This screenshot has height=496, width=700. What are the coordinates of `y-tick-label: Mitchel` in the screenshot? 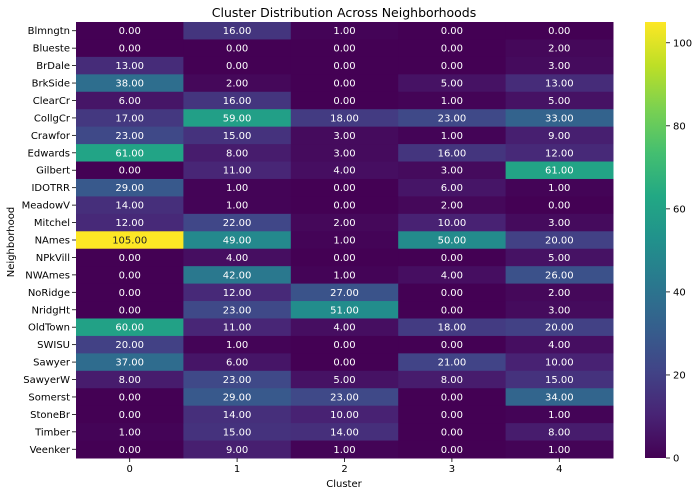 It's located at (52, 223).